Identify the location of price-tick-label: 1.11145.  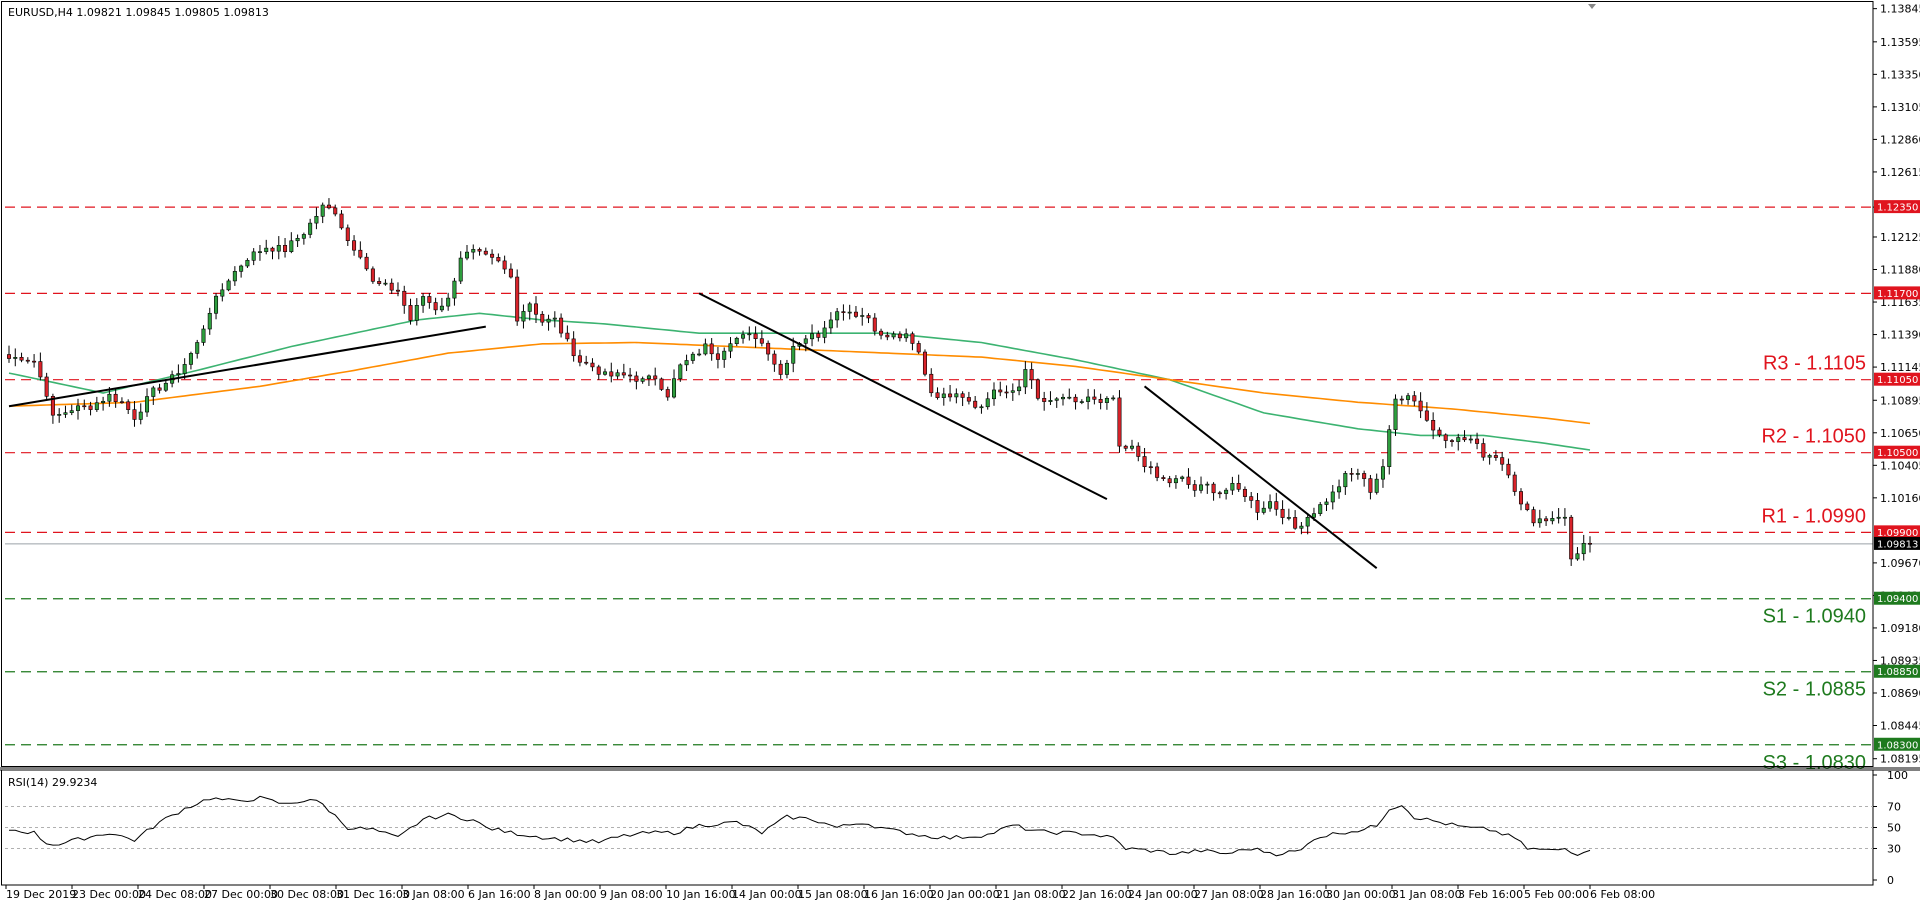
(1900, 367).